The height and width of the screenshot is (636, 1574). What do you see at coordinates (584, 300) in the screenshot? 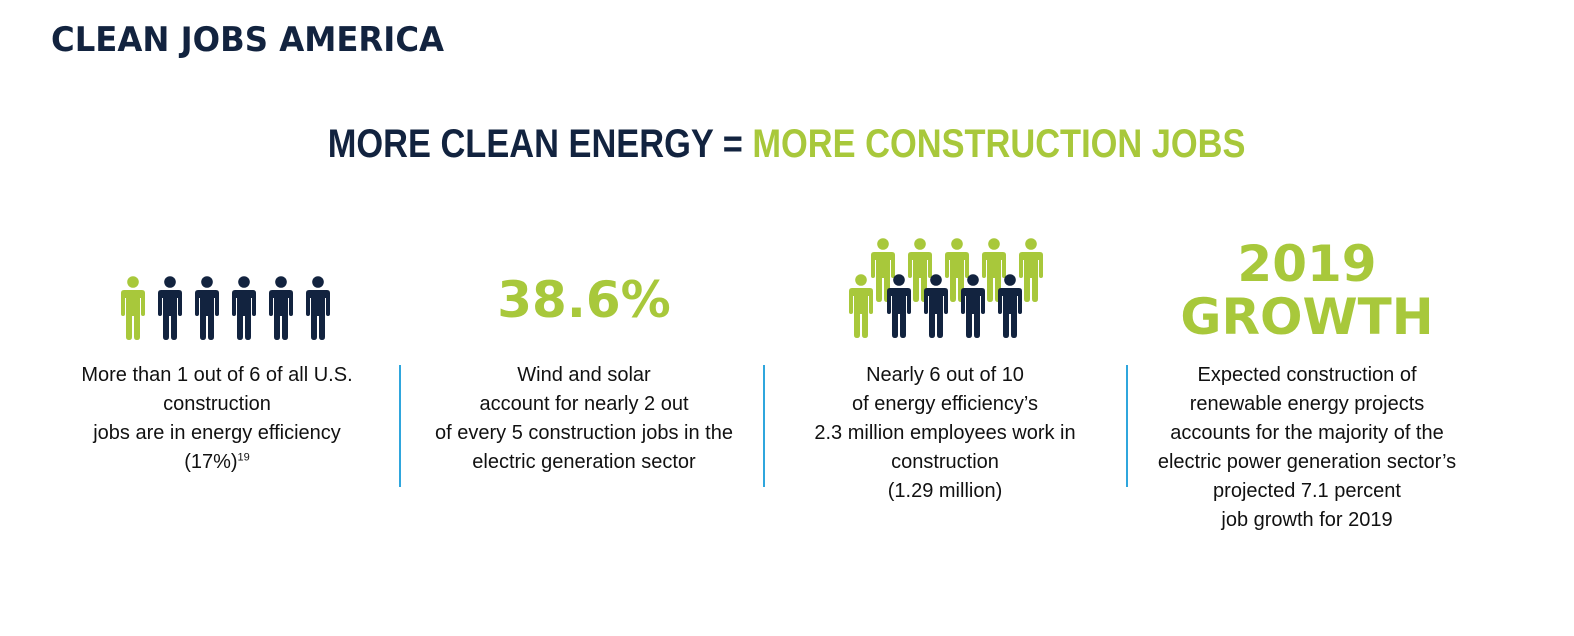
I see `stat-2-big-number: 38.6%` at bounding box center [584, 300].